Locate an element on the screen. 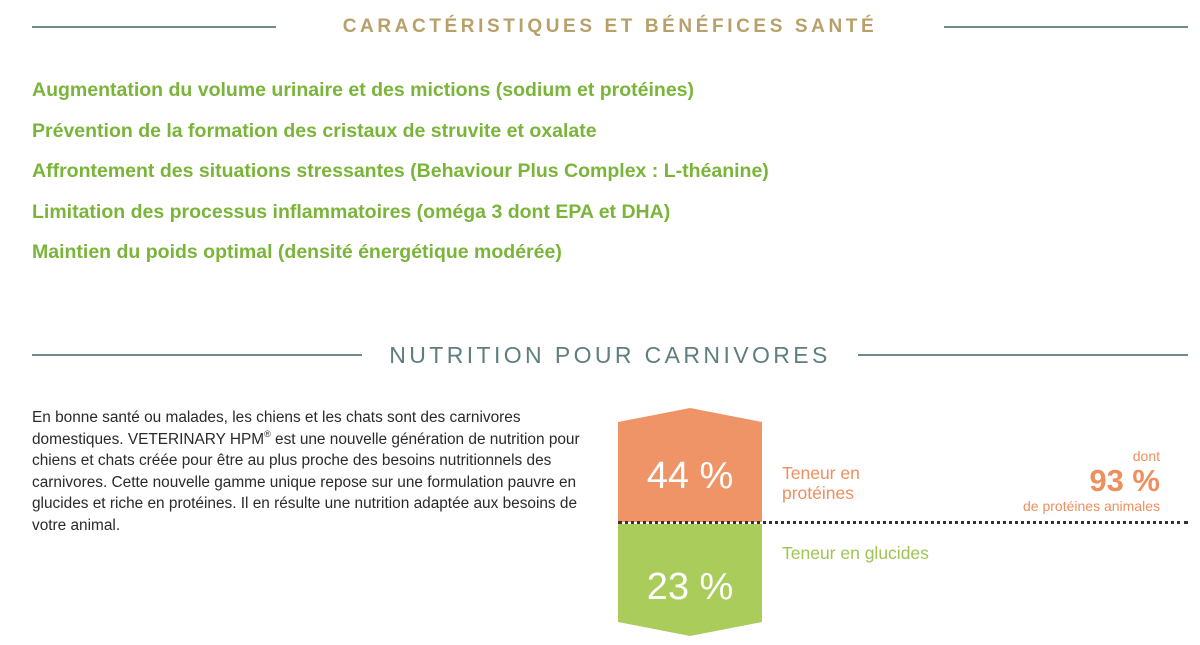  protein-label: Teneur en protéines is located at coordinates (821, 483).